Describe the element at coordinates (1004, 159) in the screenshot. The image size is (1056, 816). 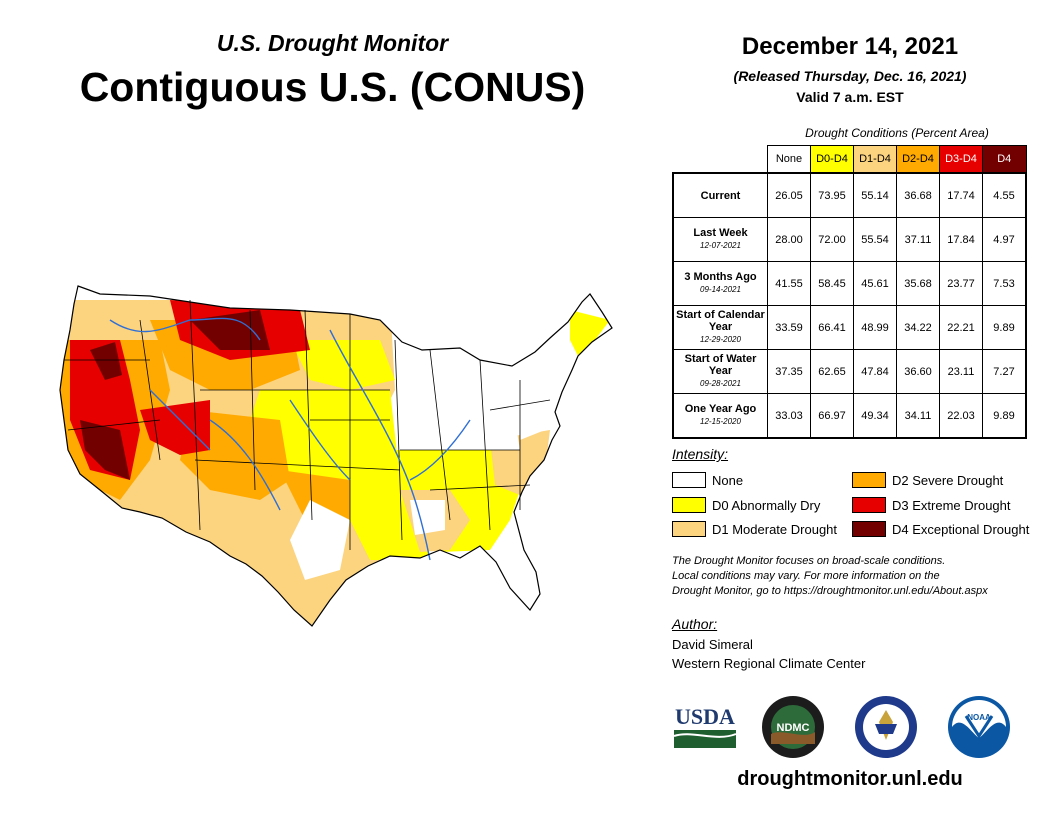
I see `col-header-d4: D4` at that location.